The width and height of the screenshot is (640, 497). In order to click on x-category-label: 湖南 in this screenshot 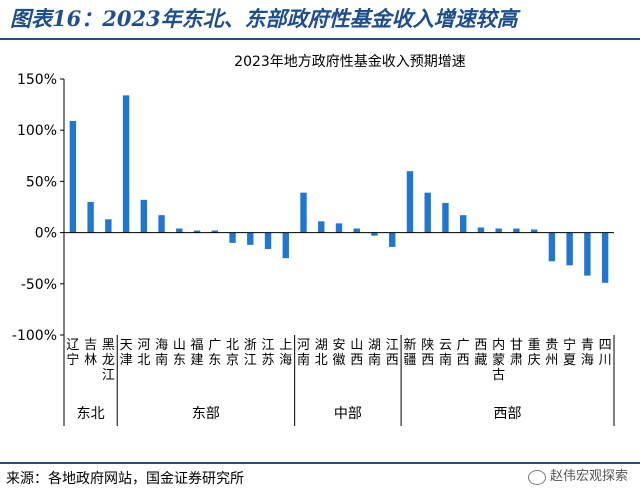, I will do `click(374, 353)`.